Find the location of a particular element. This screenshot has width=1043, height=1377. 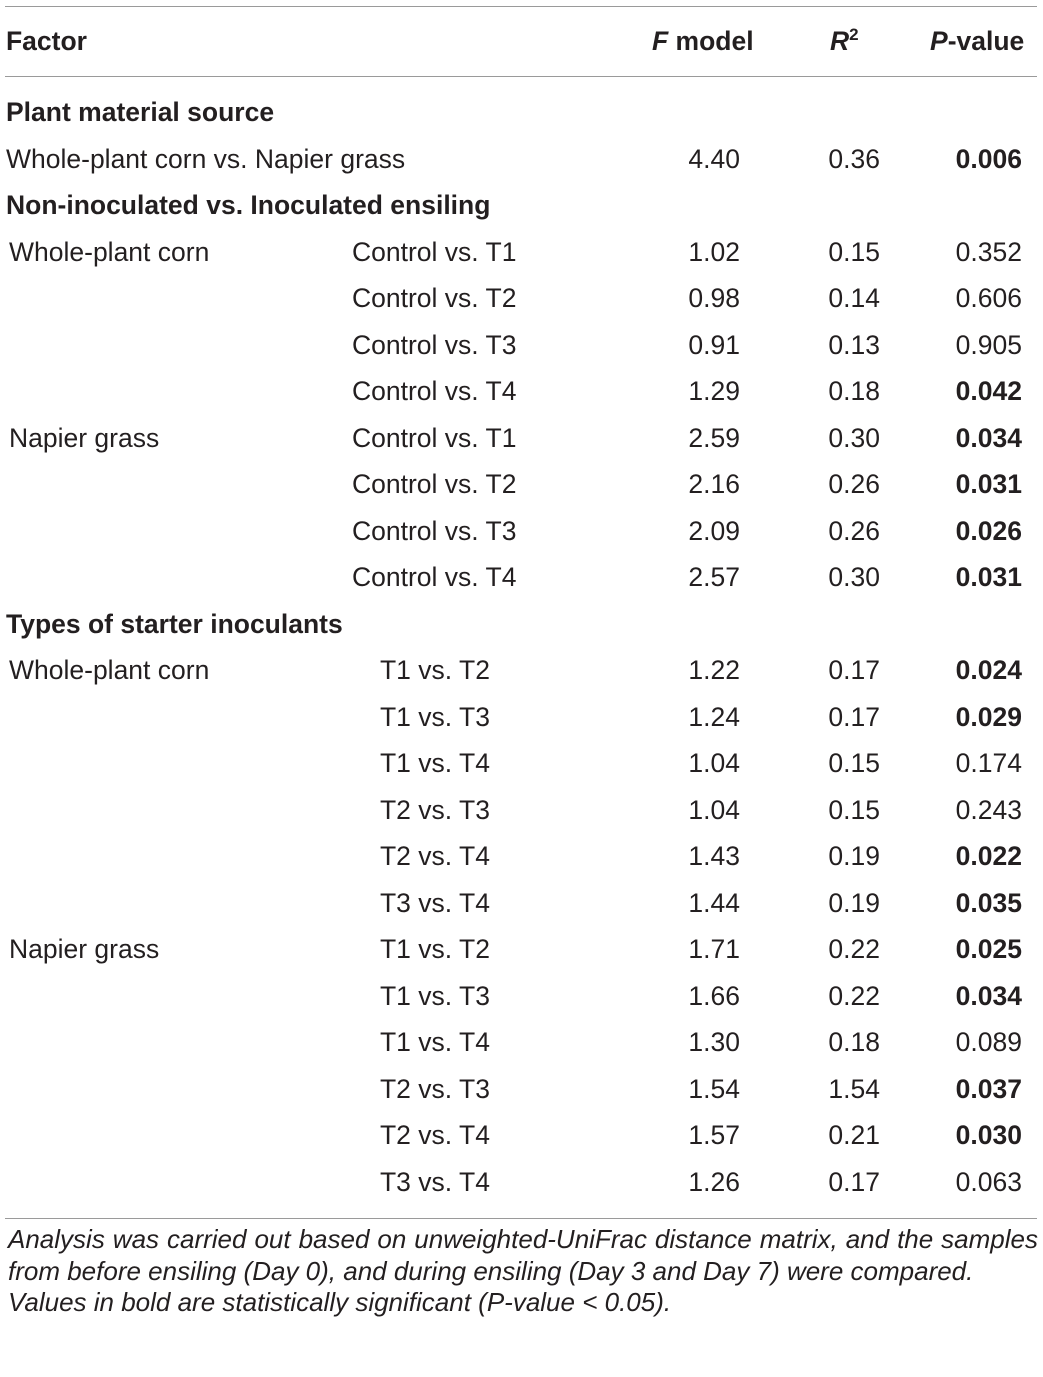

cell-p-value: 0.089 is located at coordinates (988, 1042).